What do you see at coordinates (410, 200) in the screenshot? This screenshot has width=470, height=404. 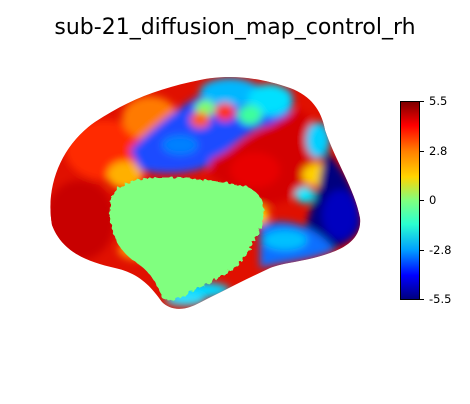 I see `colorbar-gradient` at bounding box center [410, 200].